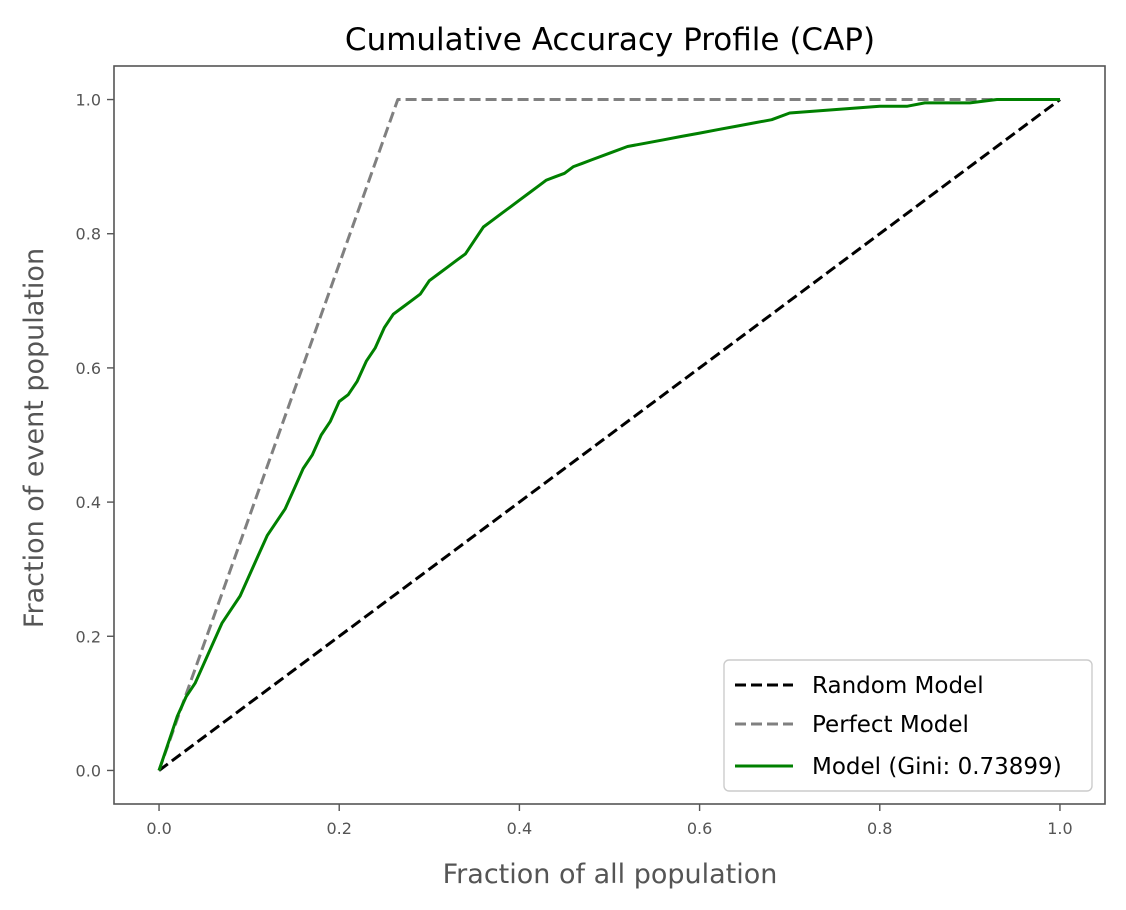 The height and width of the screenshot is (910, 1126). Describe the element at coordinates (610, 40) in the screenshot. I see `chart-title: Cumulative Accuracy Profile (CAP)` at that location.